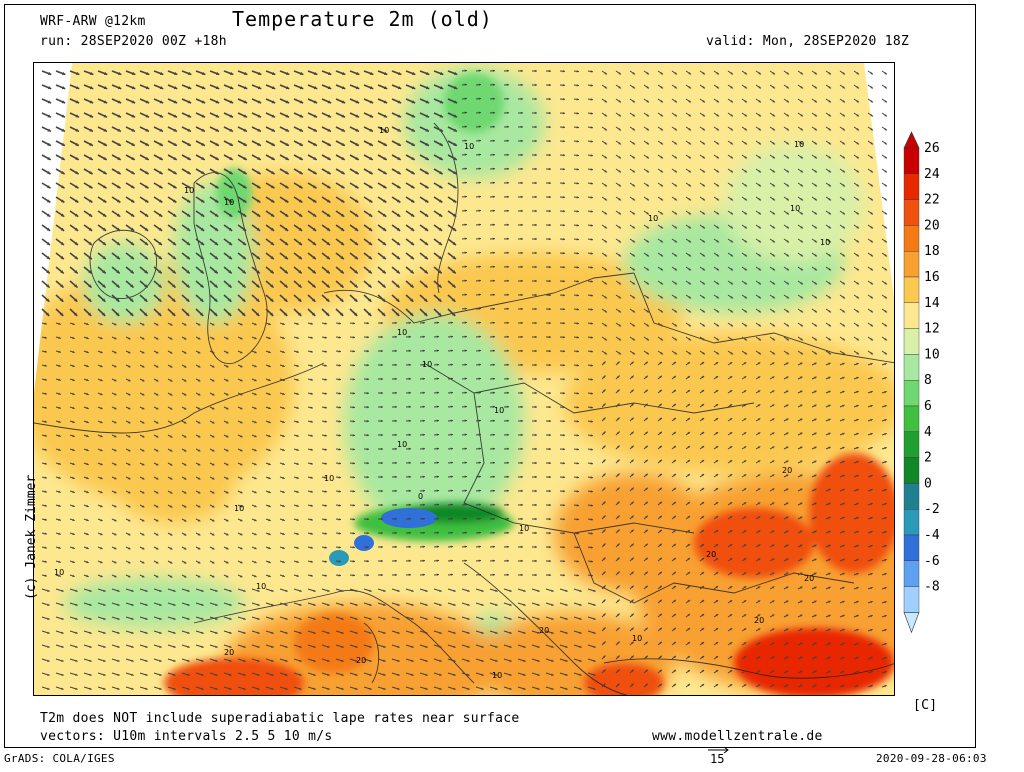 The height and width of the screenshot is (772, 1024). I want to click on valid-time-label: valid: Mon, 28SEP2020 18Z, so click(807, 41).